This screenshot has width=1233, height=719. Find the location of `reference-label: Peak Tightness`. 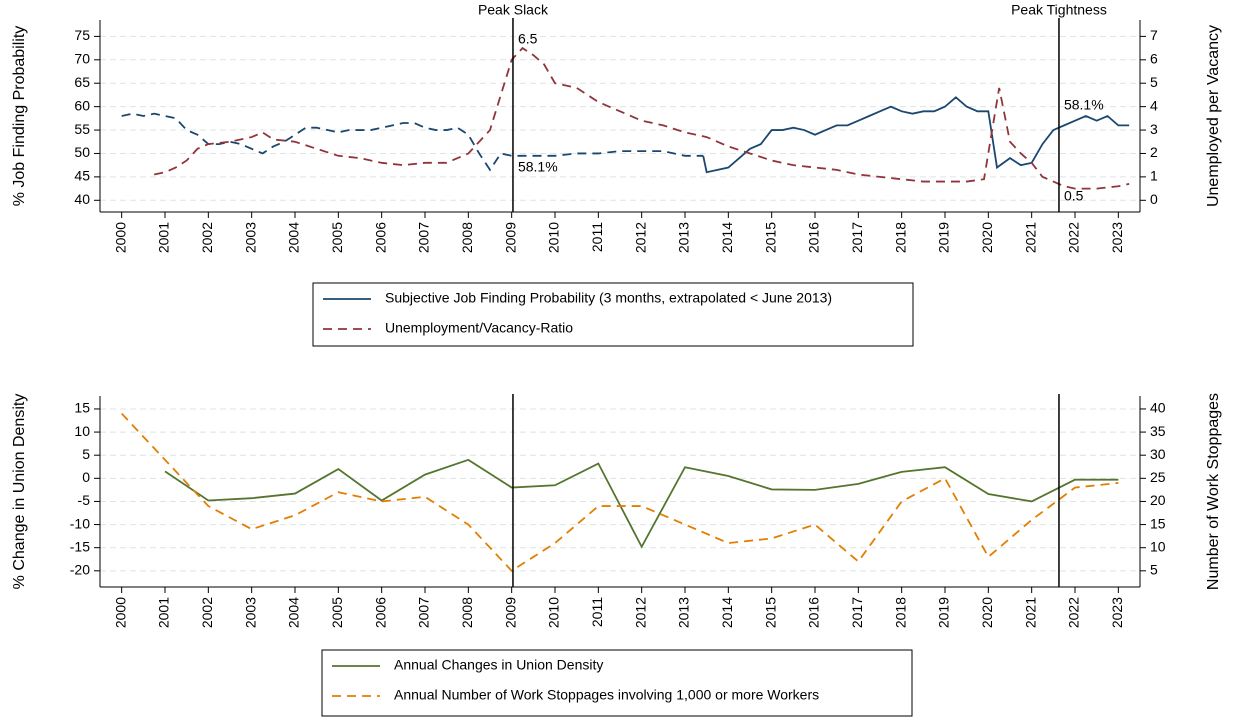

reference-label: Peak Tightness is located at coordinates (1059, 10).